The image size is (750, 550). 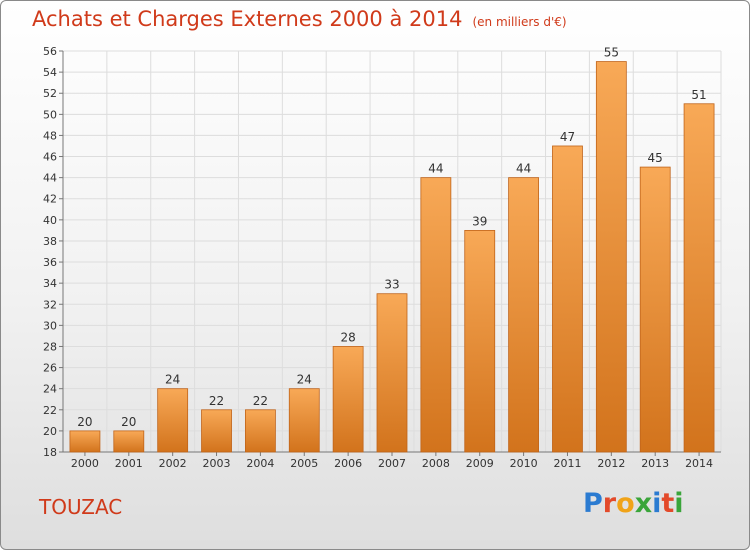 What do you see at coordinates (216, 431) in the screenshot?
I see `bar-2003` at bounding box center [216, 431].